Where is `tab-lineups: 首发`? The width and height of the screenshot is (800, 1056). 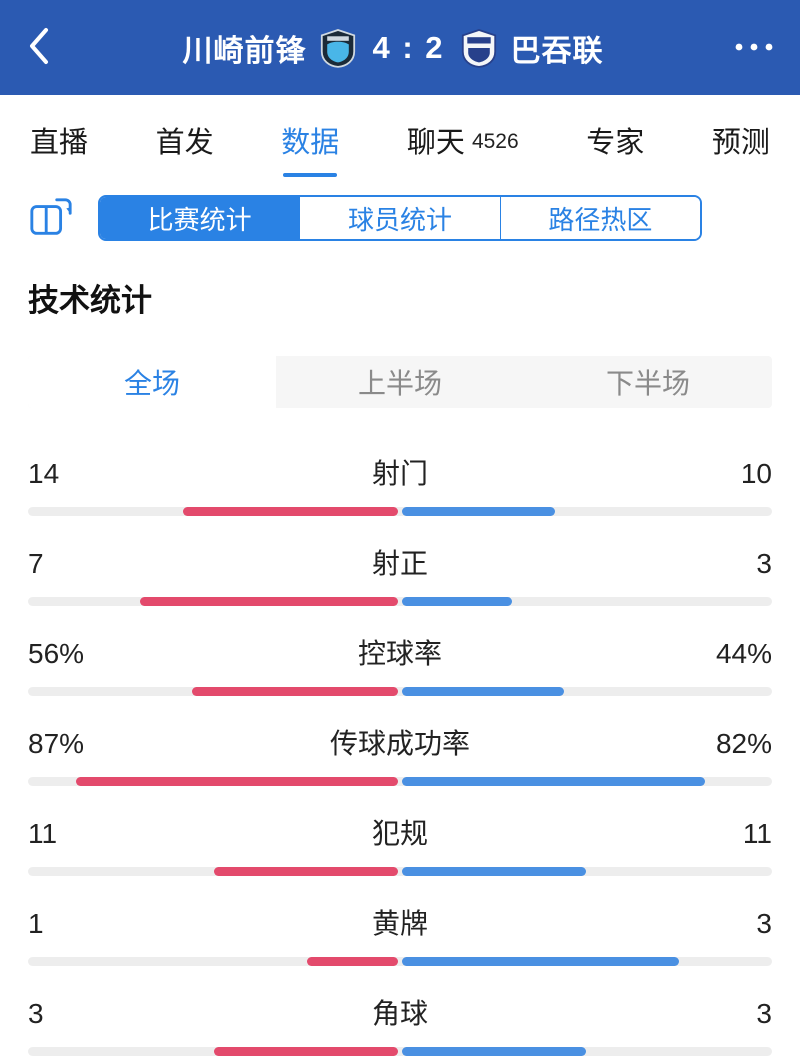 tab-lineups: 首发 is located at coordinates (185, 140).